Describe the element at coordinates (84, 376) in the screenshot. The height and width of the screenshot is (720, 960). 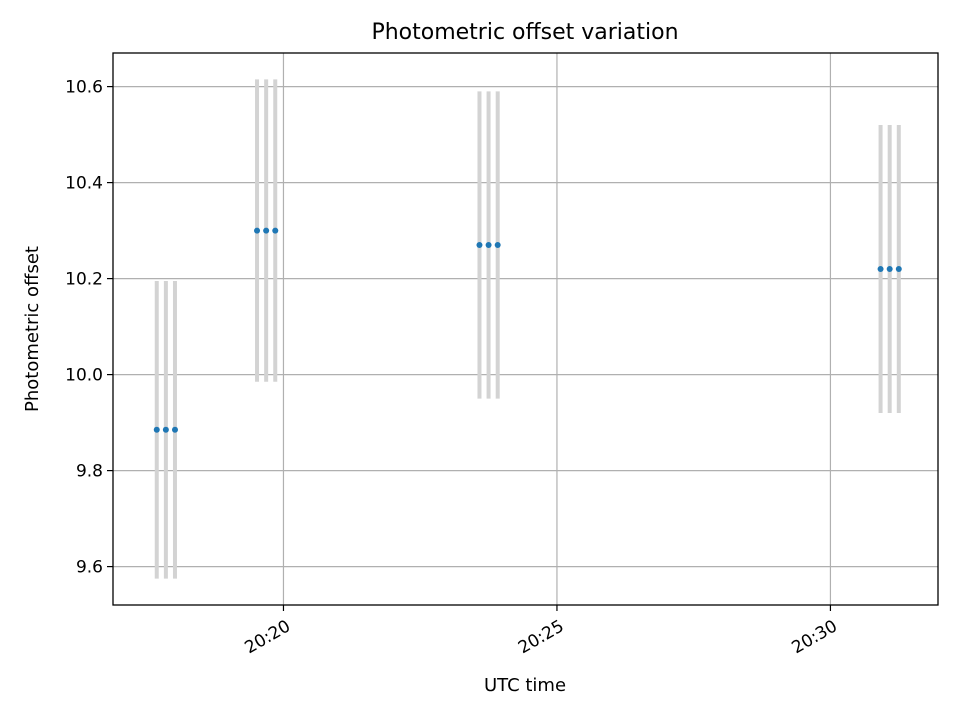
I see `y-tick-label: 10.0` at that location.